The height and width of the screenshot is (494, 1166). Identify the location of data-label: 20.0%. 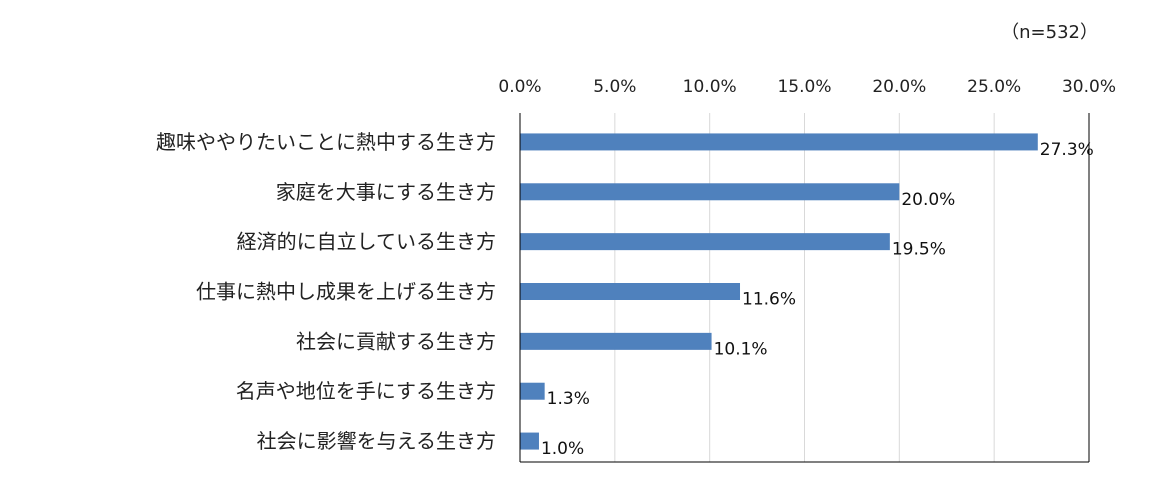
(928, 200).